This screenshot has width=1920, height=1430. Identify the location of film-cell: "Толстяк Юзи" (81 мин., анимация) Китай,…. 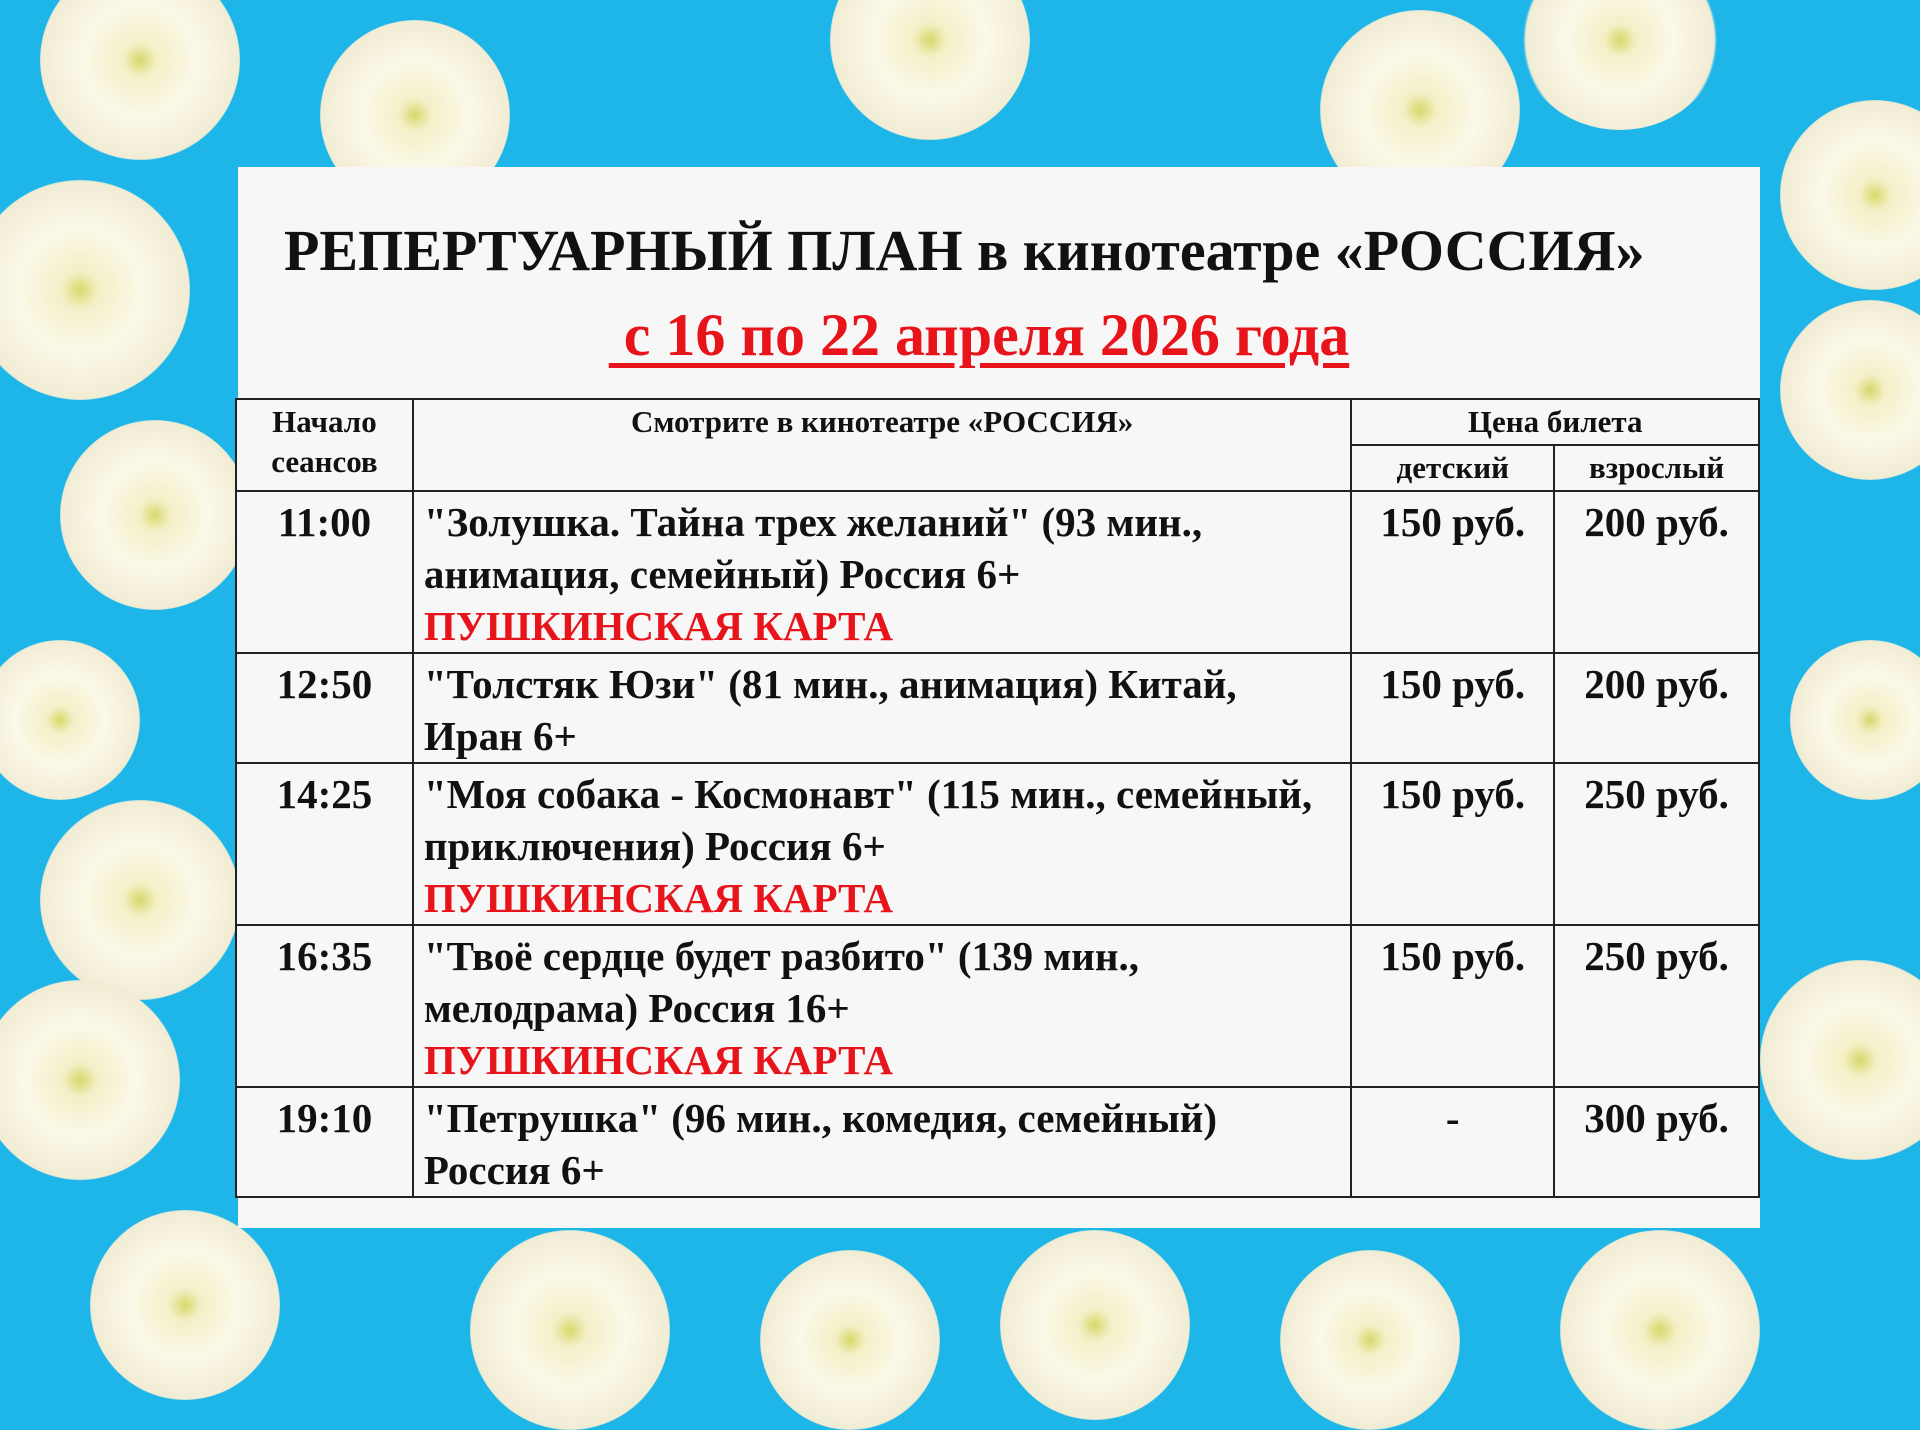
(882, 708).